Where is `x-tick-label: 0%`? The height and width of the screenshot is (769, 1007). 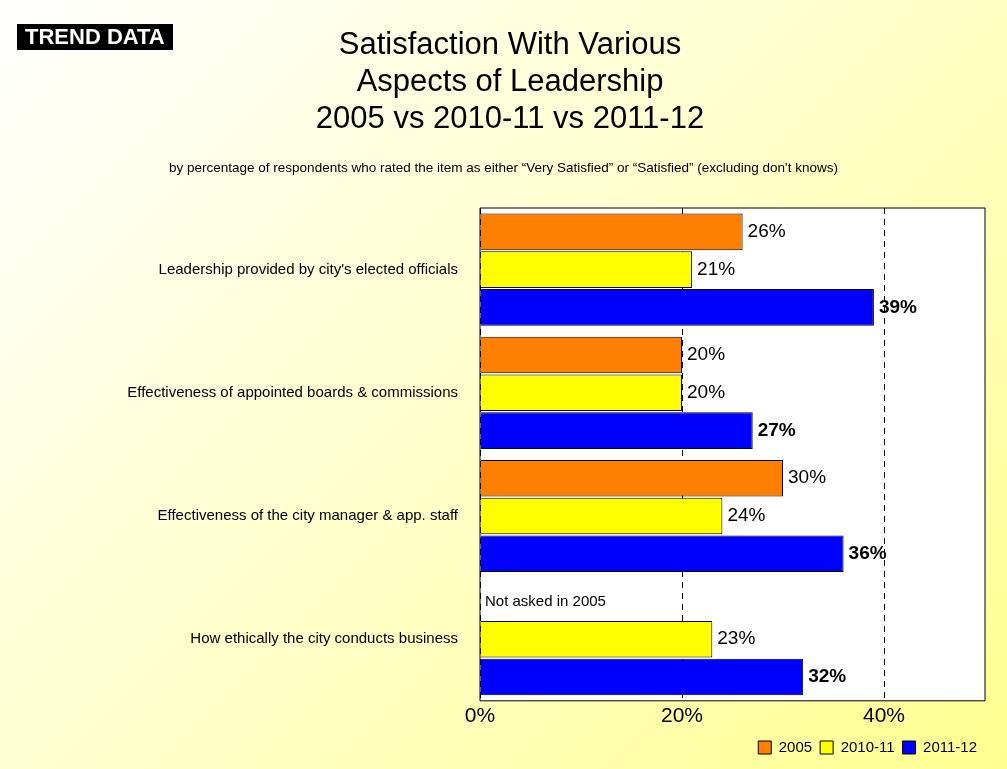
x-tick-label: 0% is located at coordinates (480, 715).